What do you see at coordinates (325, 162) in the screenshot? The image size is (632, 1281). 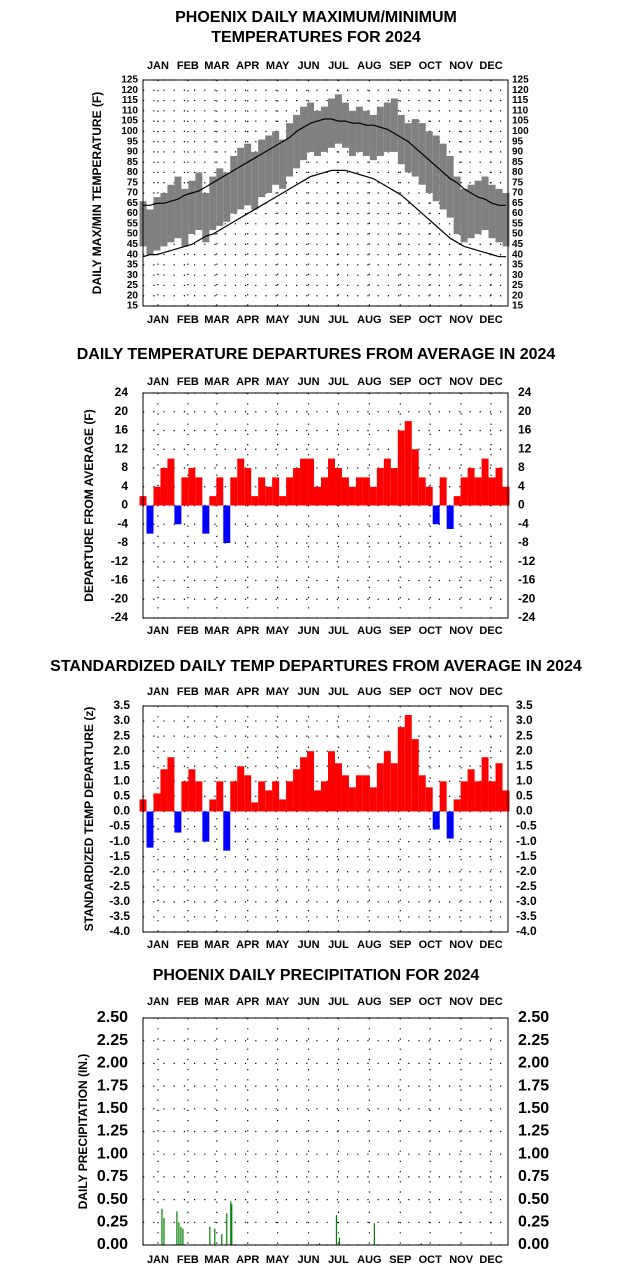 I see `normal-line` at bounding box center [325, 162].